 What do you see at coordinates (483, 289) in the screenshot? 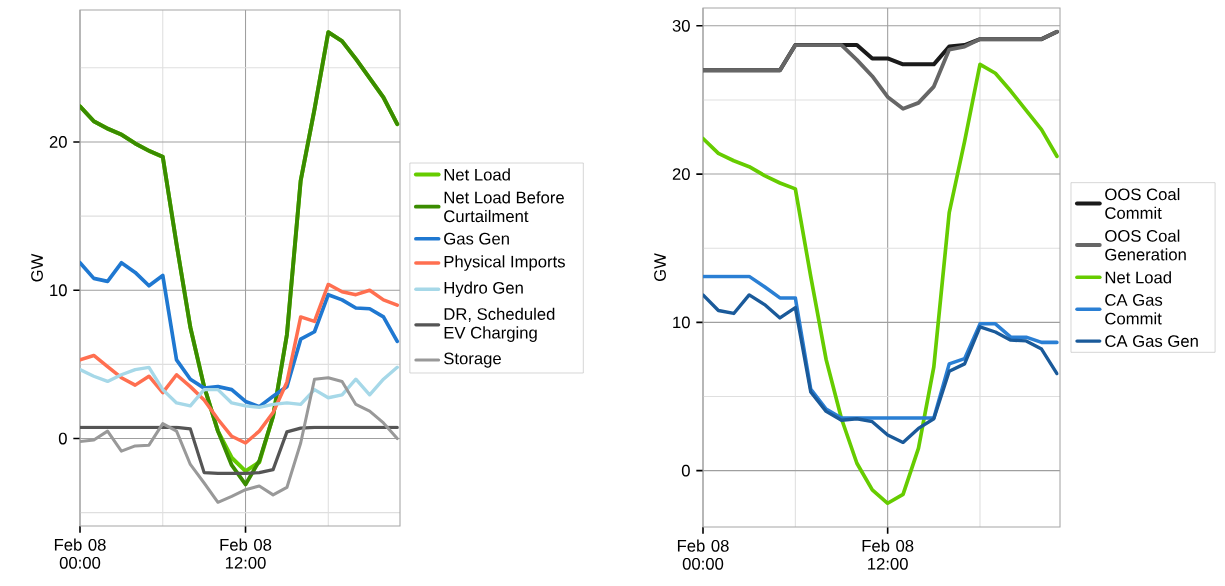
I see `legend-label: Hydro Gen` at bounding box center [483, 289].